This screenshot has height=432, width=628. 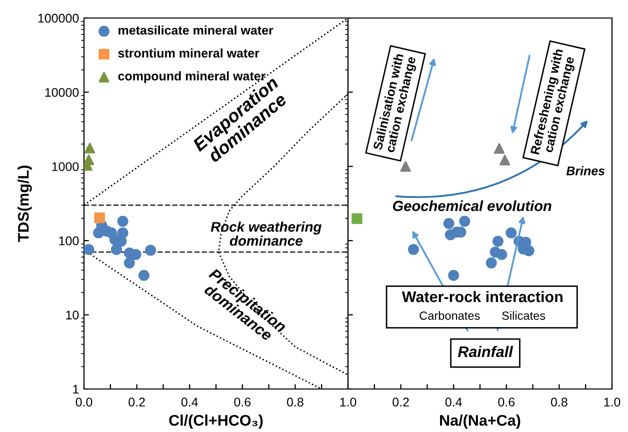 What do you see at coordinates (76, 389) in the screenshot?
I see `y-tick-label: 1` at bounding box center [76, 389].